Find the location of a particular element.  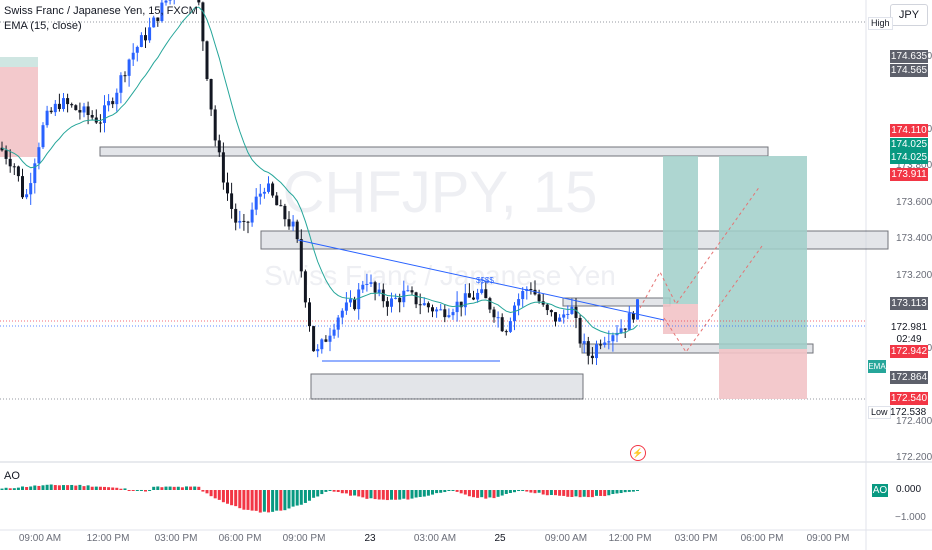

currency-button: JPY is located at coordinates (909, 15).